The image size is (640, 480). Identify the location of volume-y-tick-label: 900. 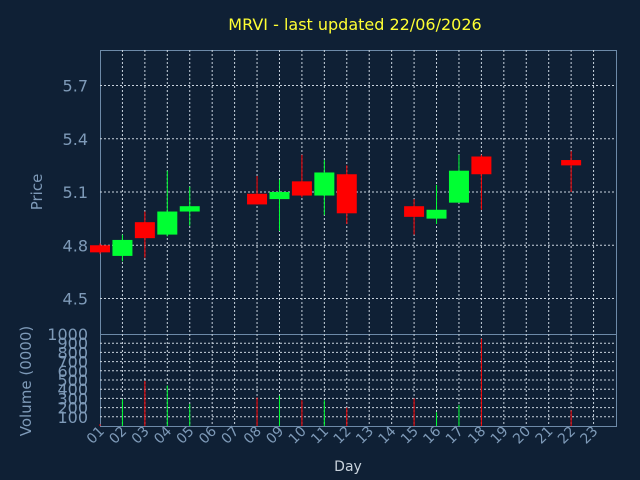
(72, 343).